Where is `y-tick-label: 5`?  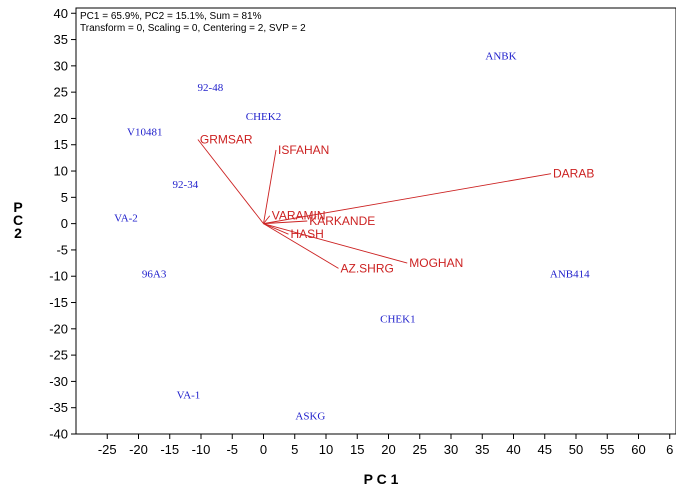 y-tick-label: 5 is located at coordinates (64, 197).